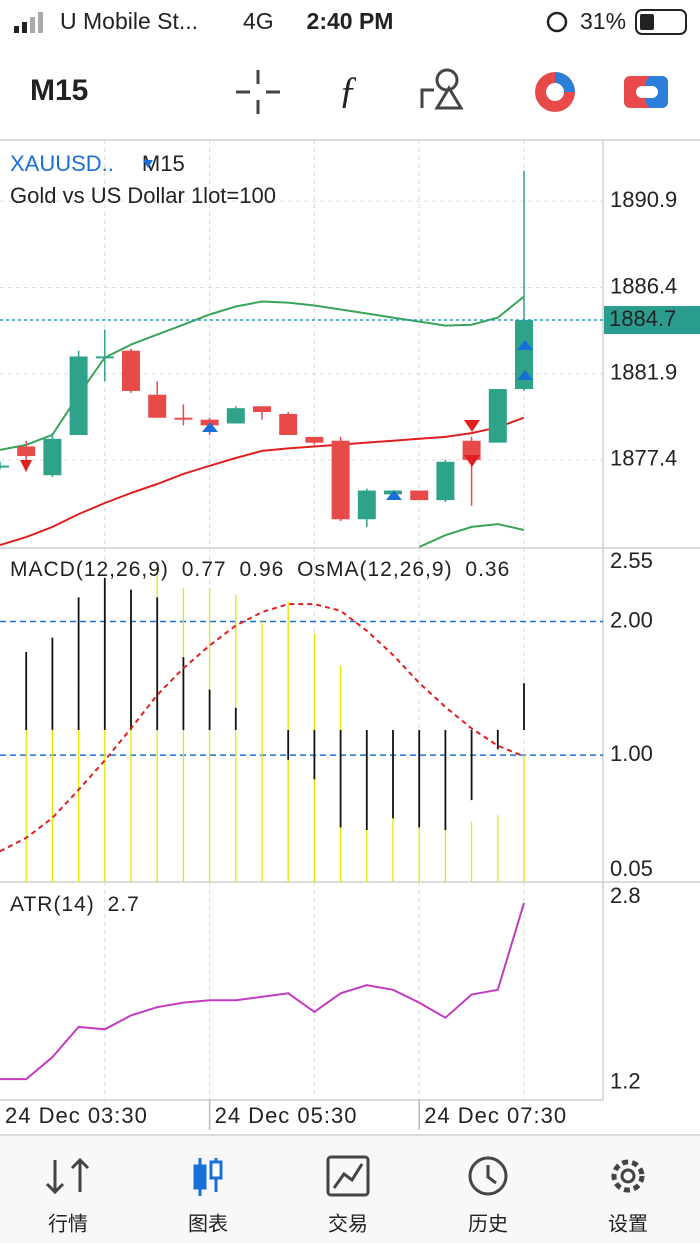 Image resolution: width=700 pixels, height=1243 pixels. I want to click on toolbar: M15 ƒ, so click(349, 91).